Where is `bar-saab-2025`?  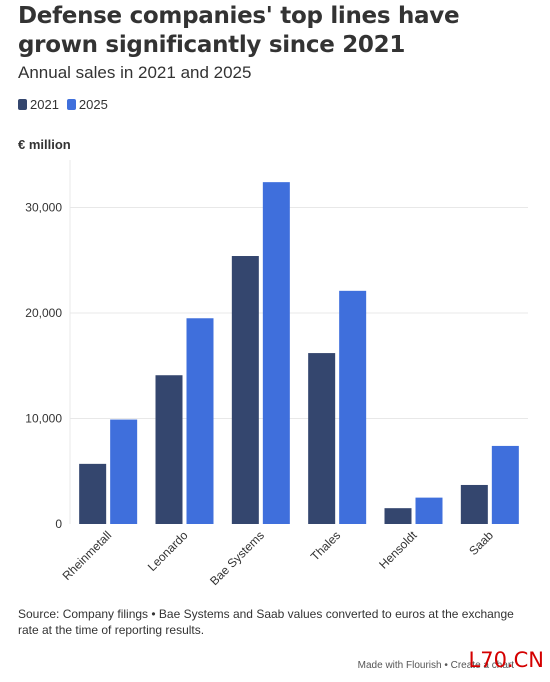 bar-saab-2025 is located at coordinates (505, 484).